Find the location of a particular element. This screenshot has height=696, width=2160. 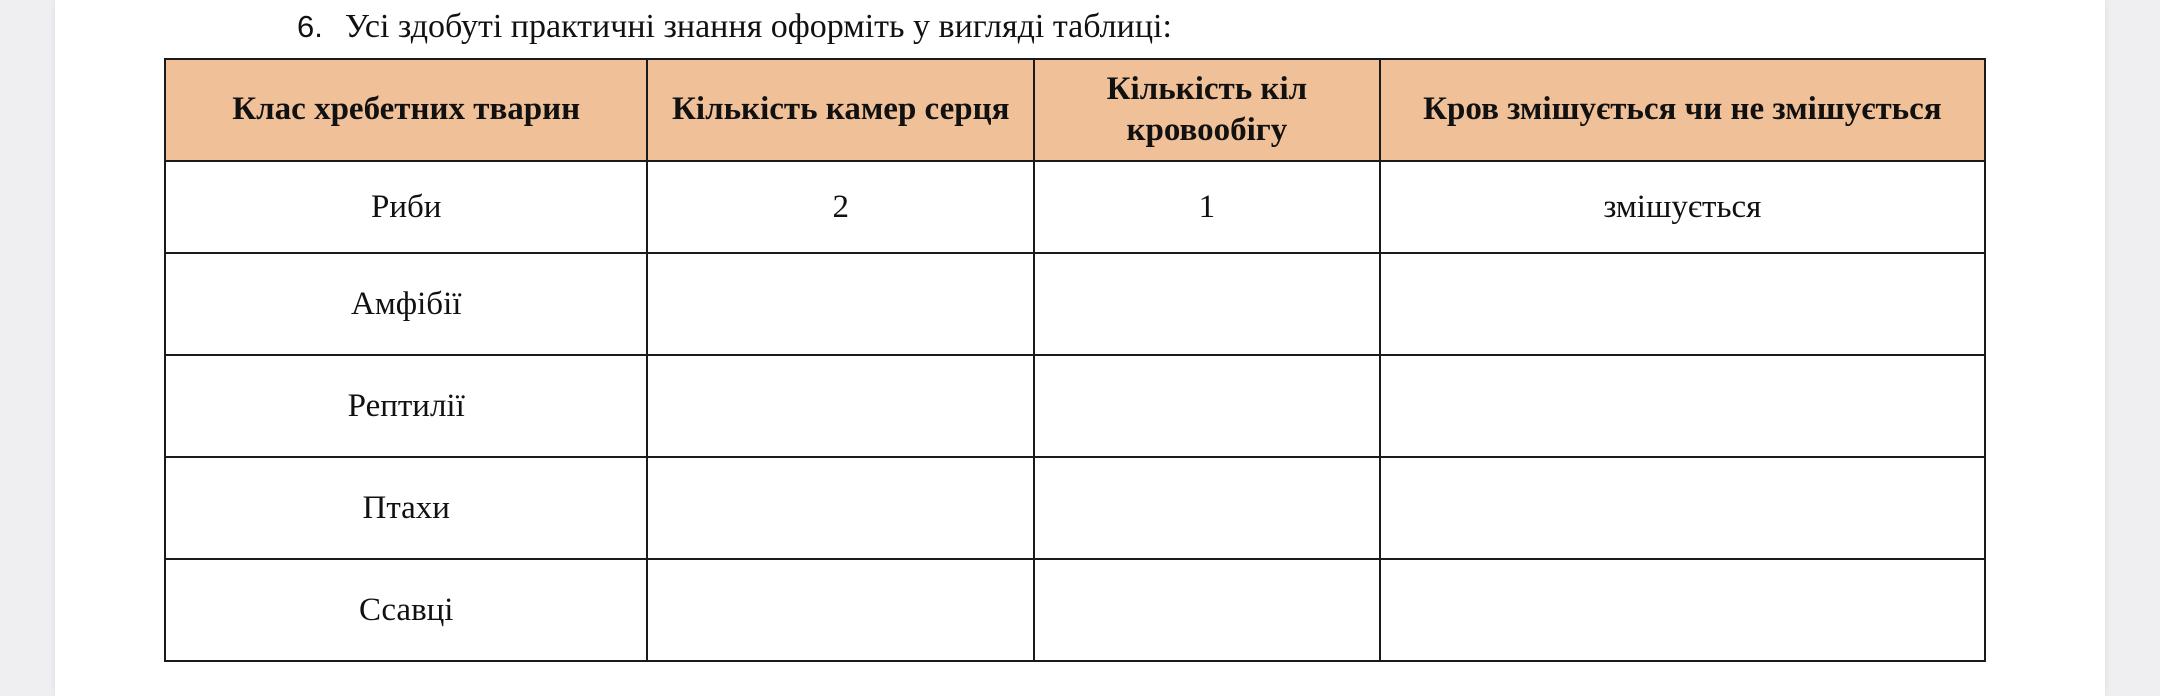

cell-heart-chambers: 2 is located at coordinates (841, 207).